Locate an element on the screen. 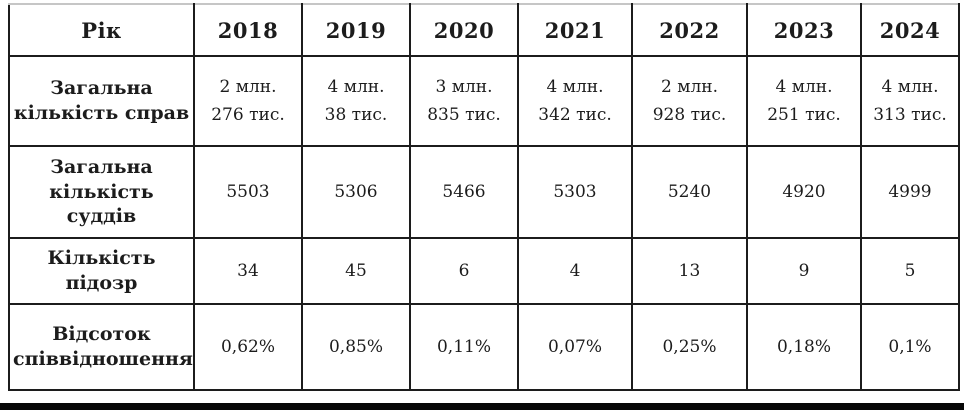  cell-percentage-2021: 0,07% is located at coordinates (575, 347).